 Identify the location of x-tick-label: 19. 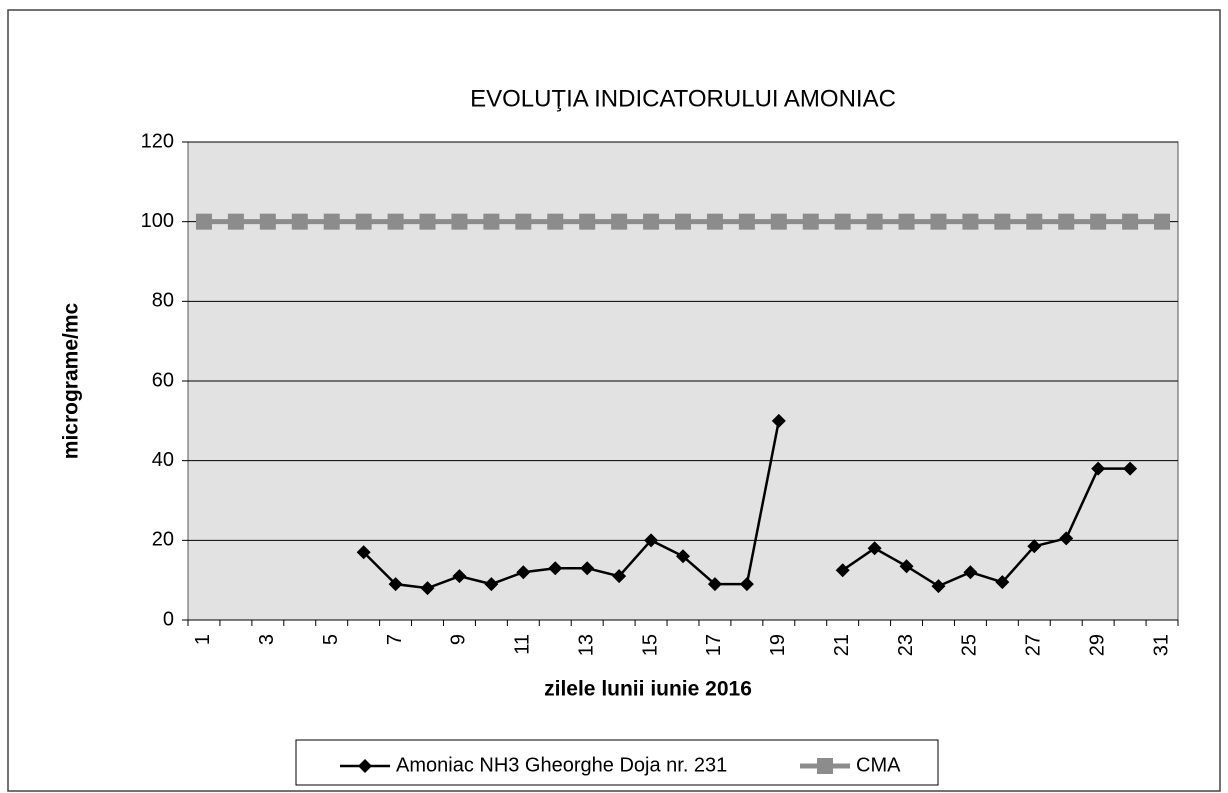
(778, 645).